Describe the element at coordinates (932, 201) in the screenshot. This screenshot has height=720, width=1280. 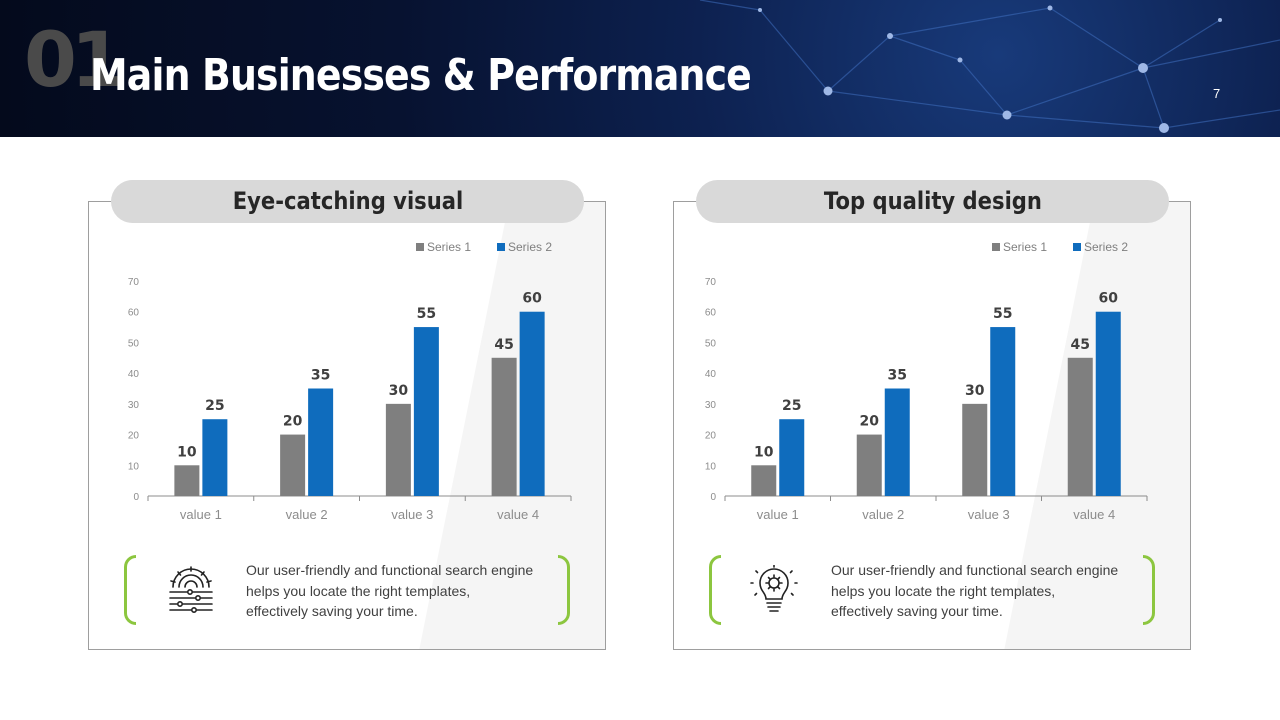
I see `panel-right-title: Top quality design` at that location.